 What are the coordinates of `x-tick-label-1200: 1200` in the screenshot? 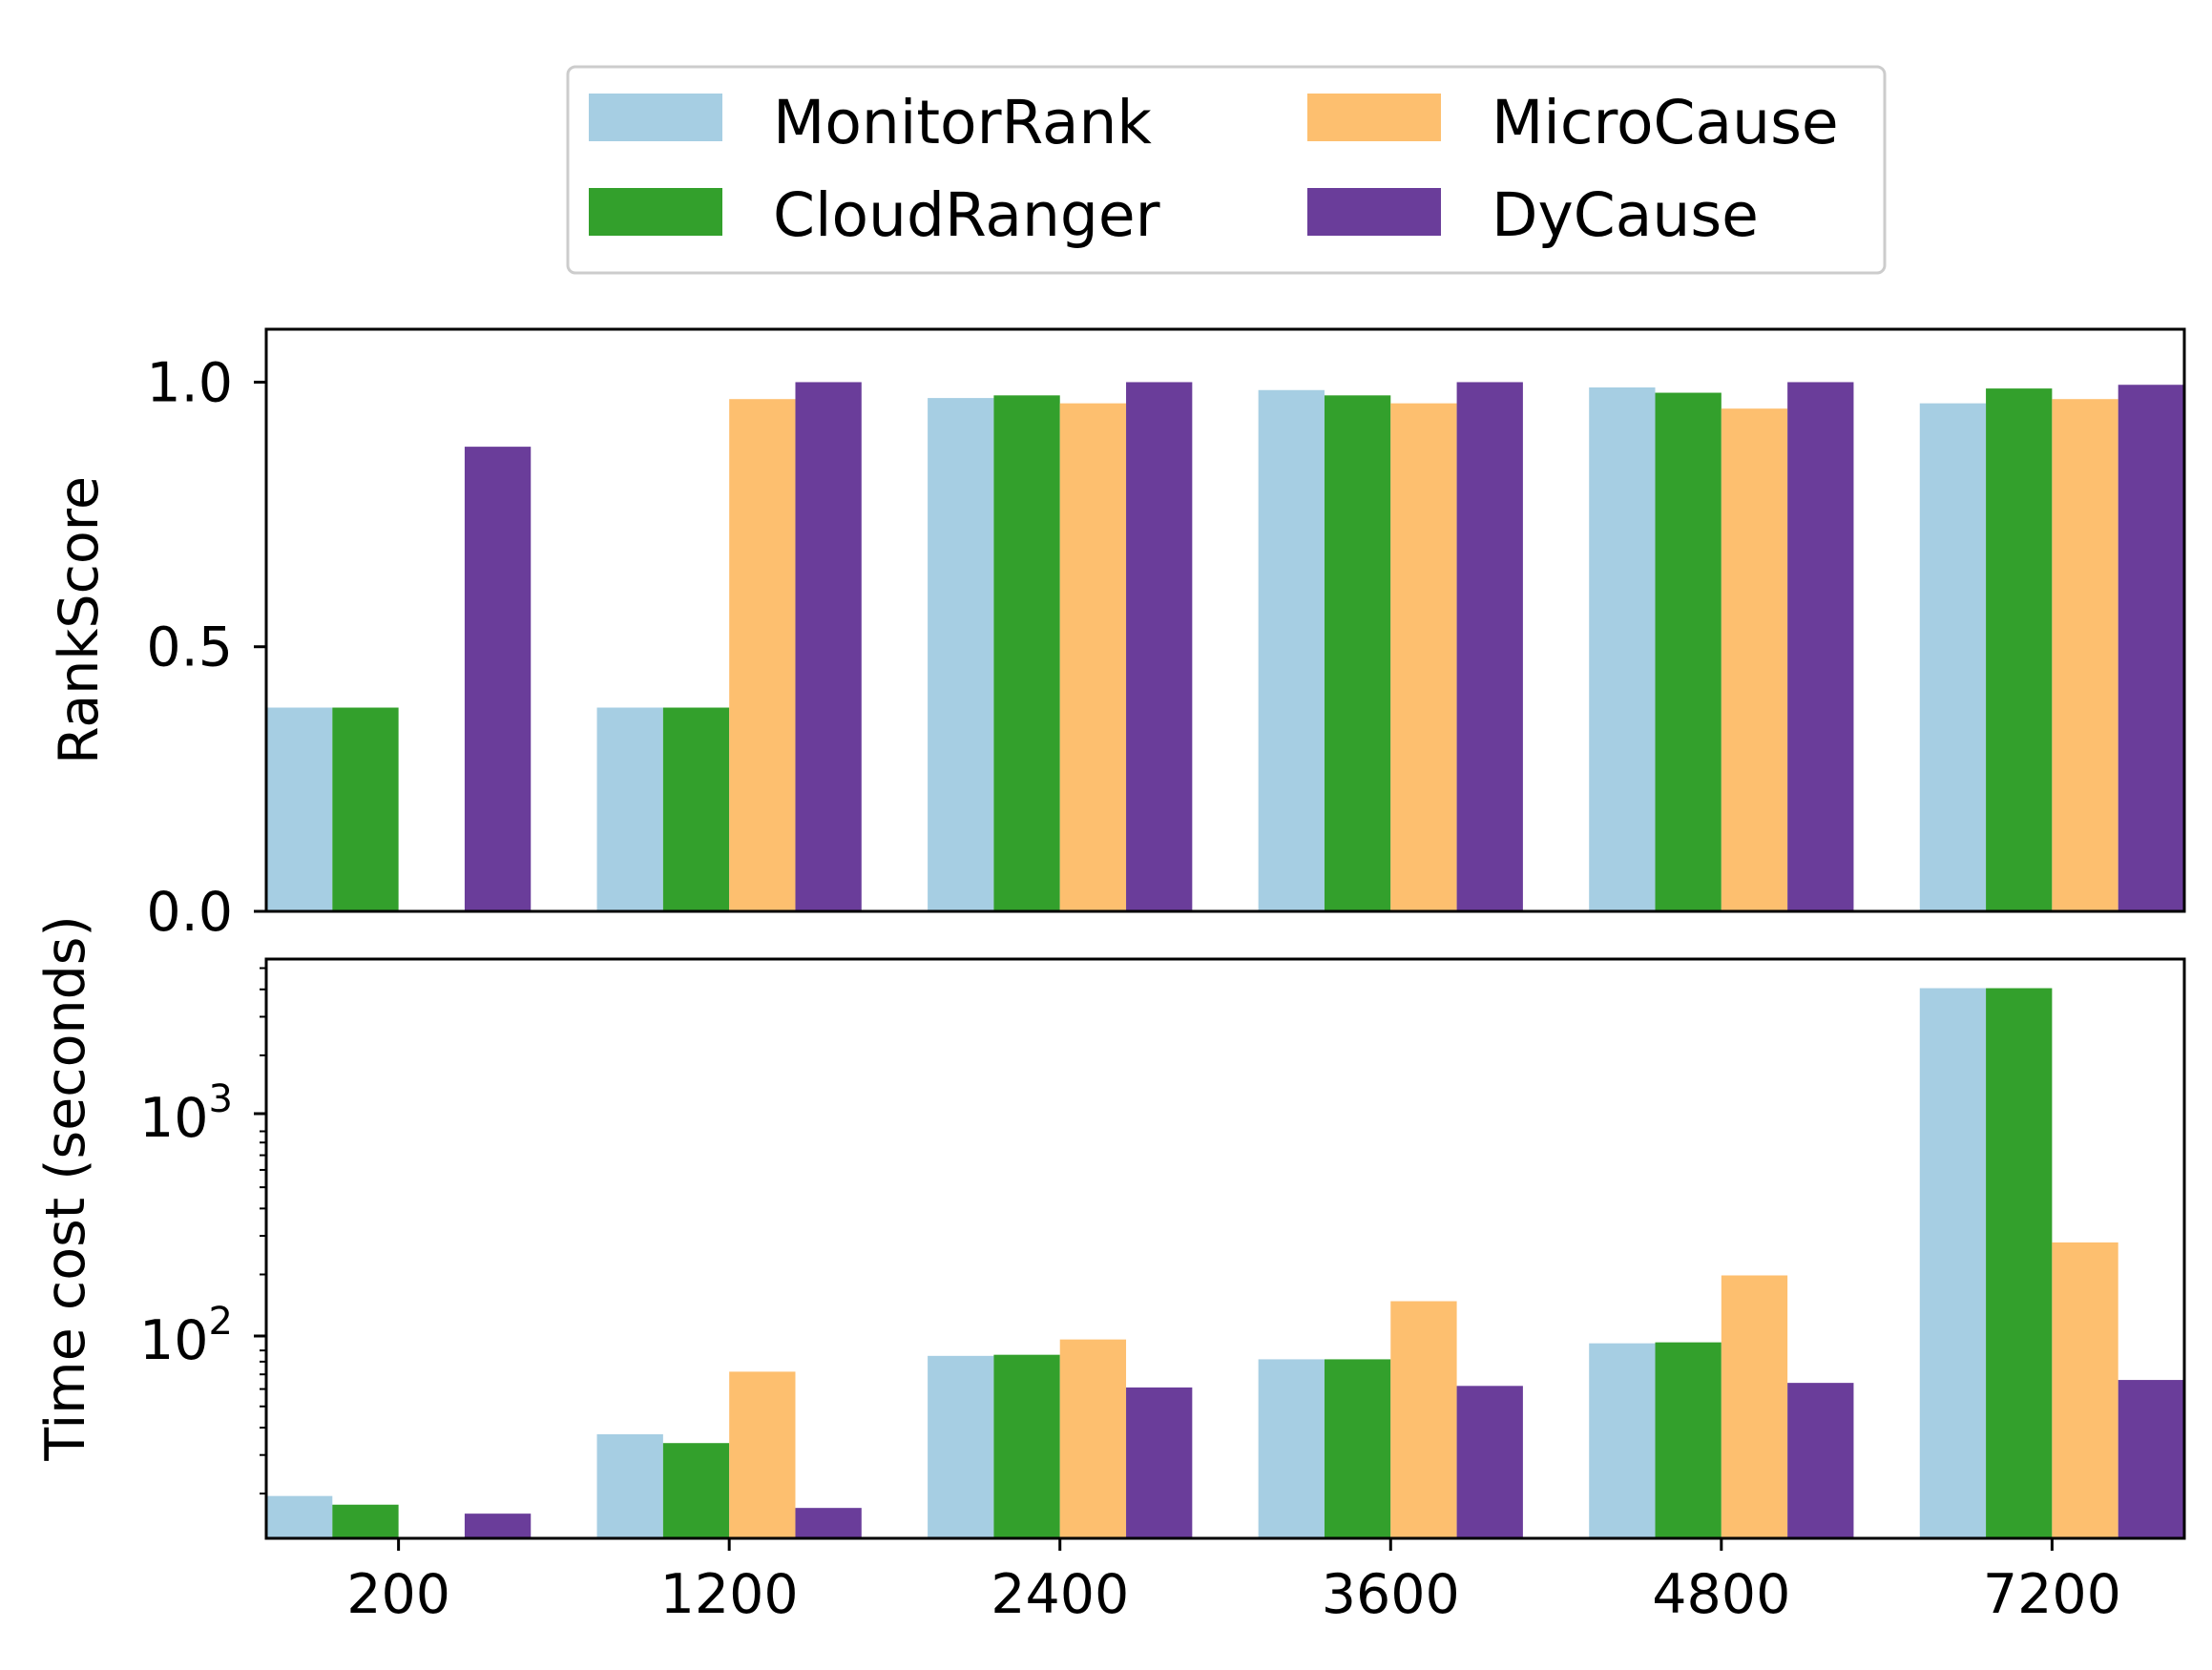 It's located at (730, 1594).